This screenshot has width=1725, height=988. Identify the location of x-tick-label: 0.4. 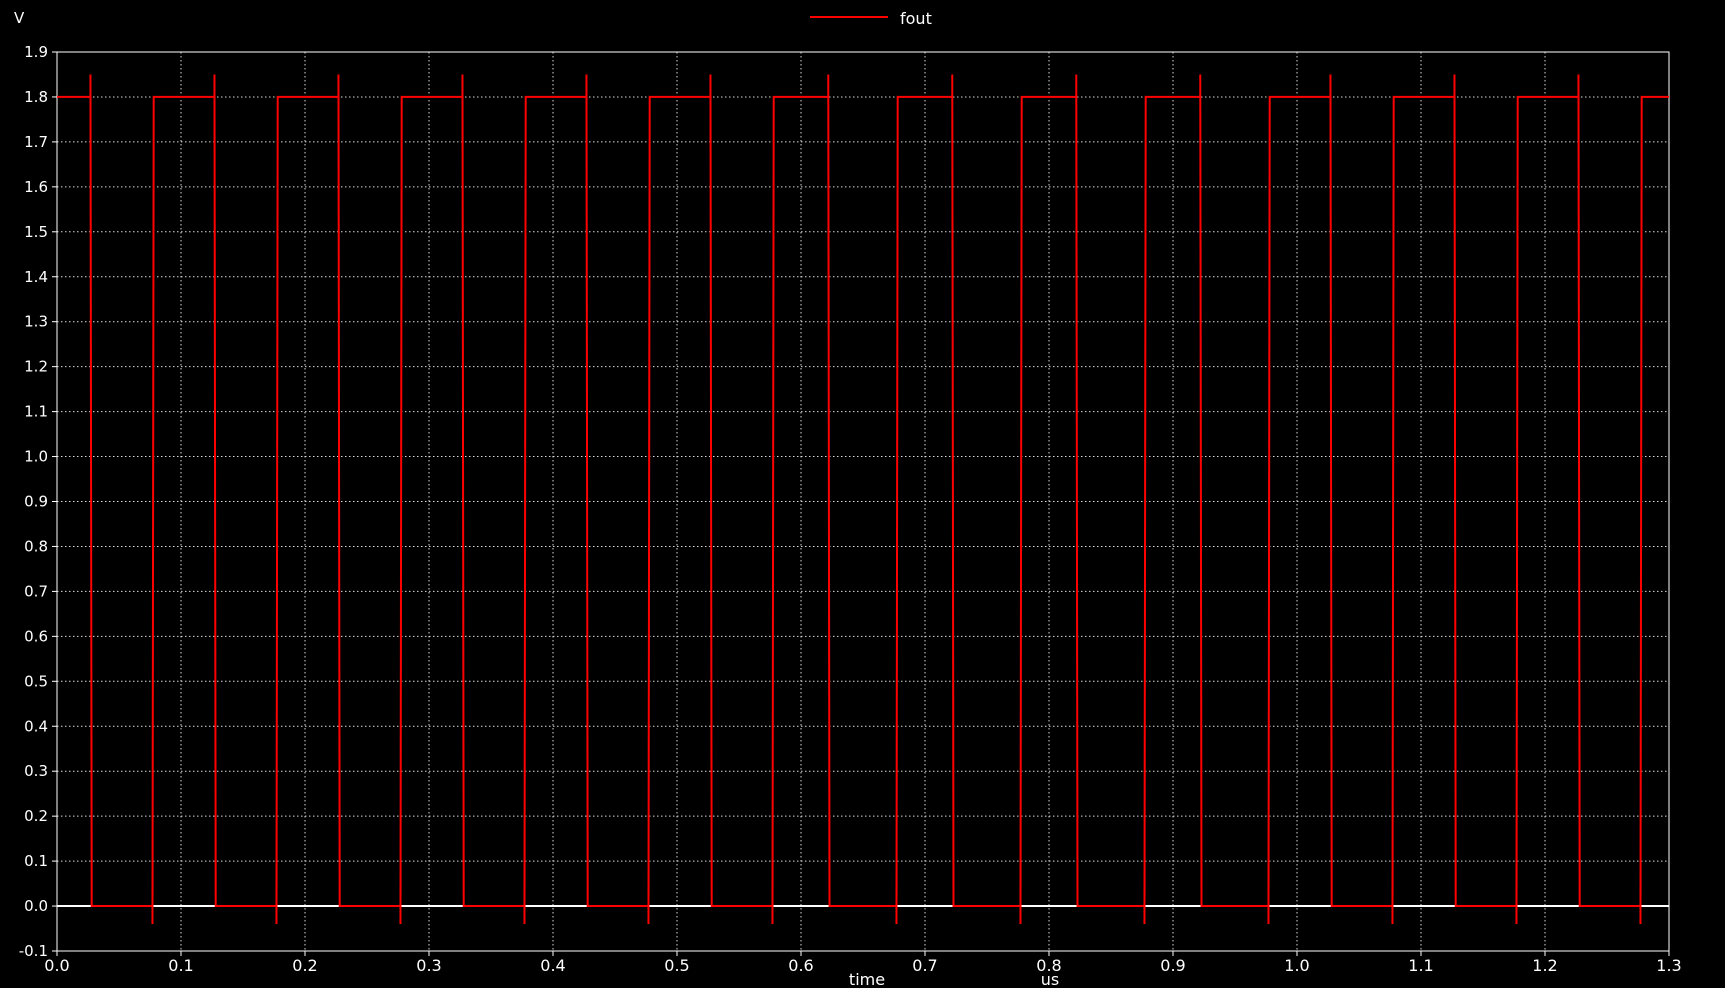
(552, 965).